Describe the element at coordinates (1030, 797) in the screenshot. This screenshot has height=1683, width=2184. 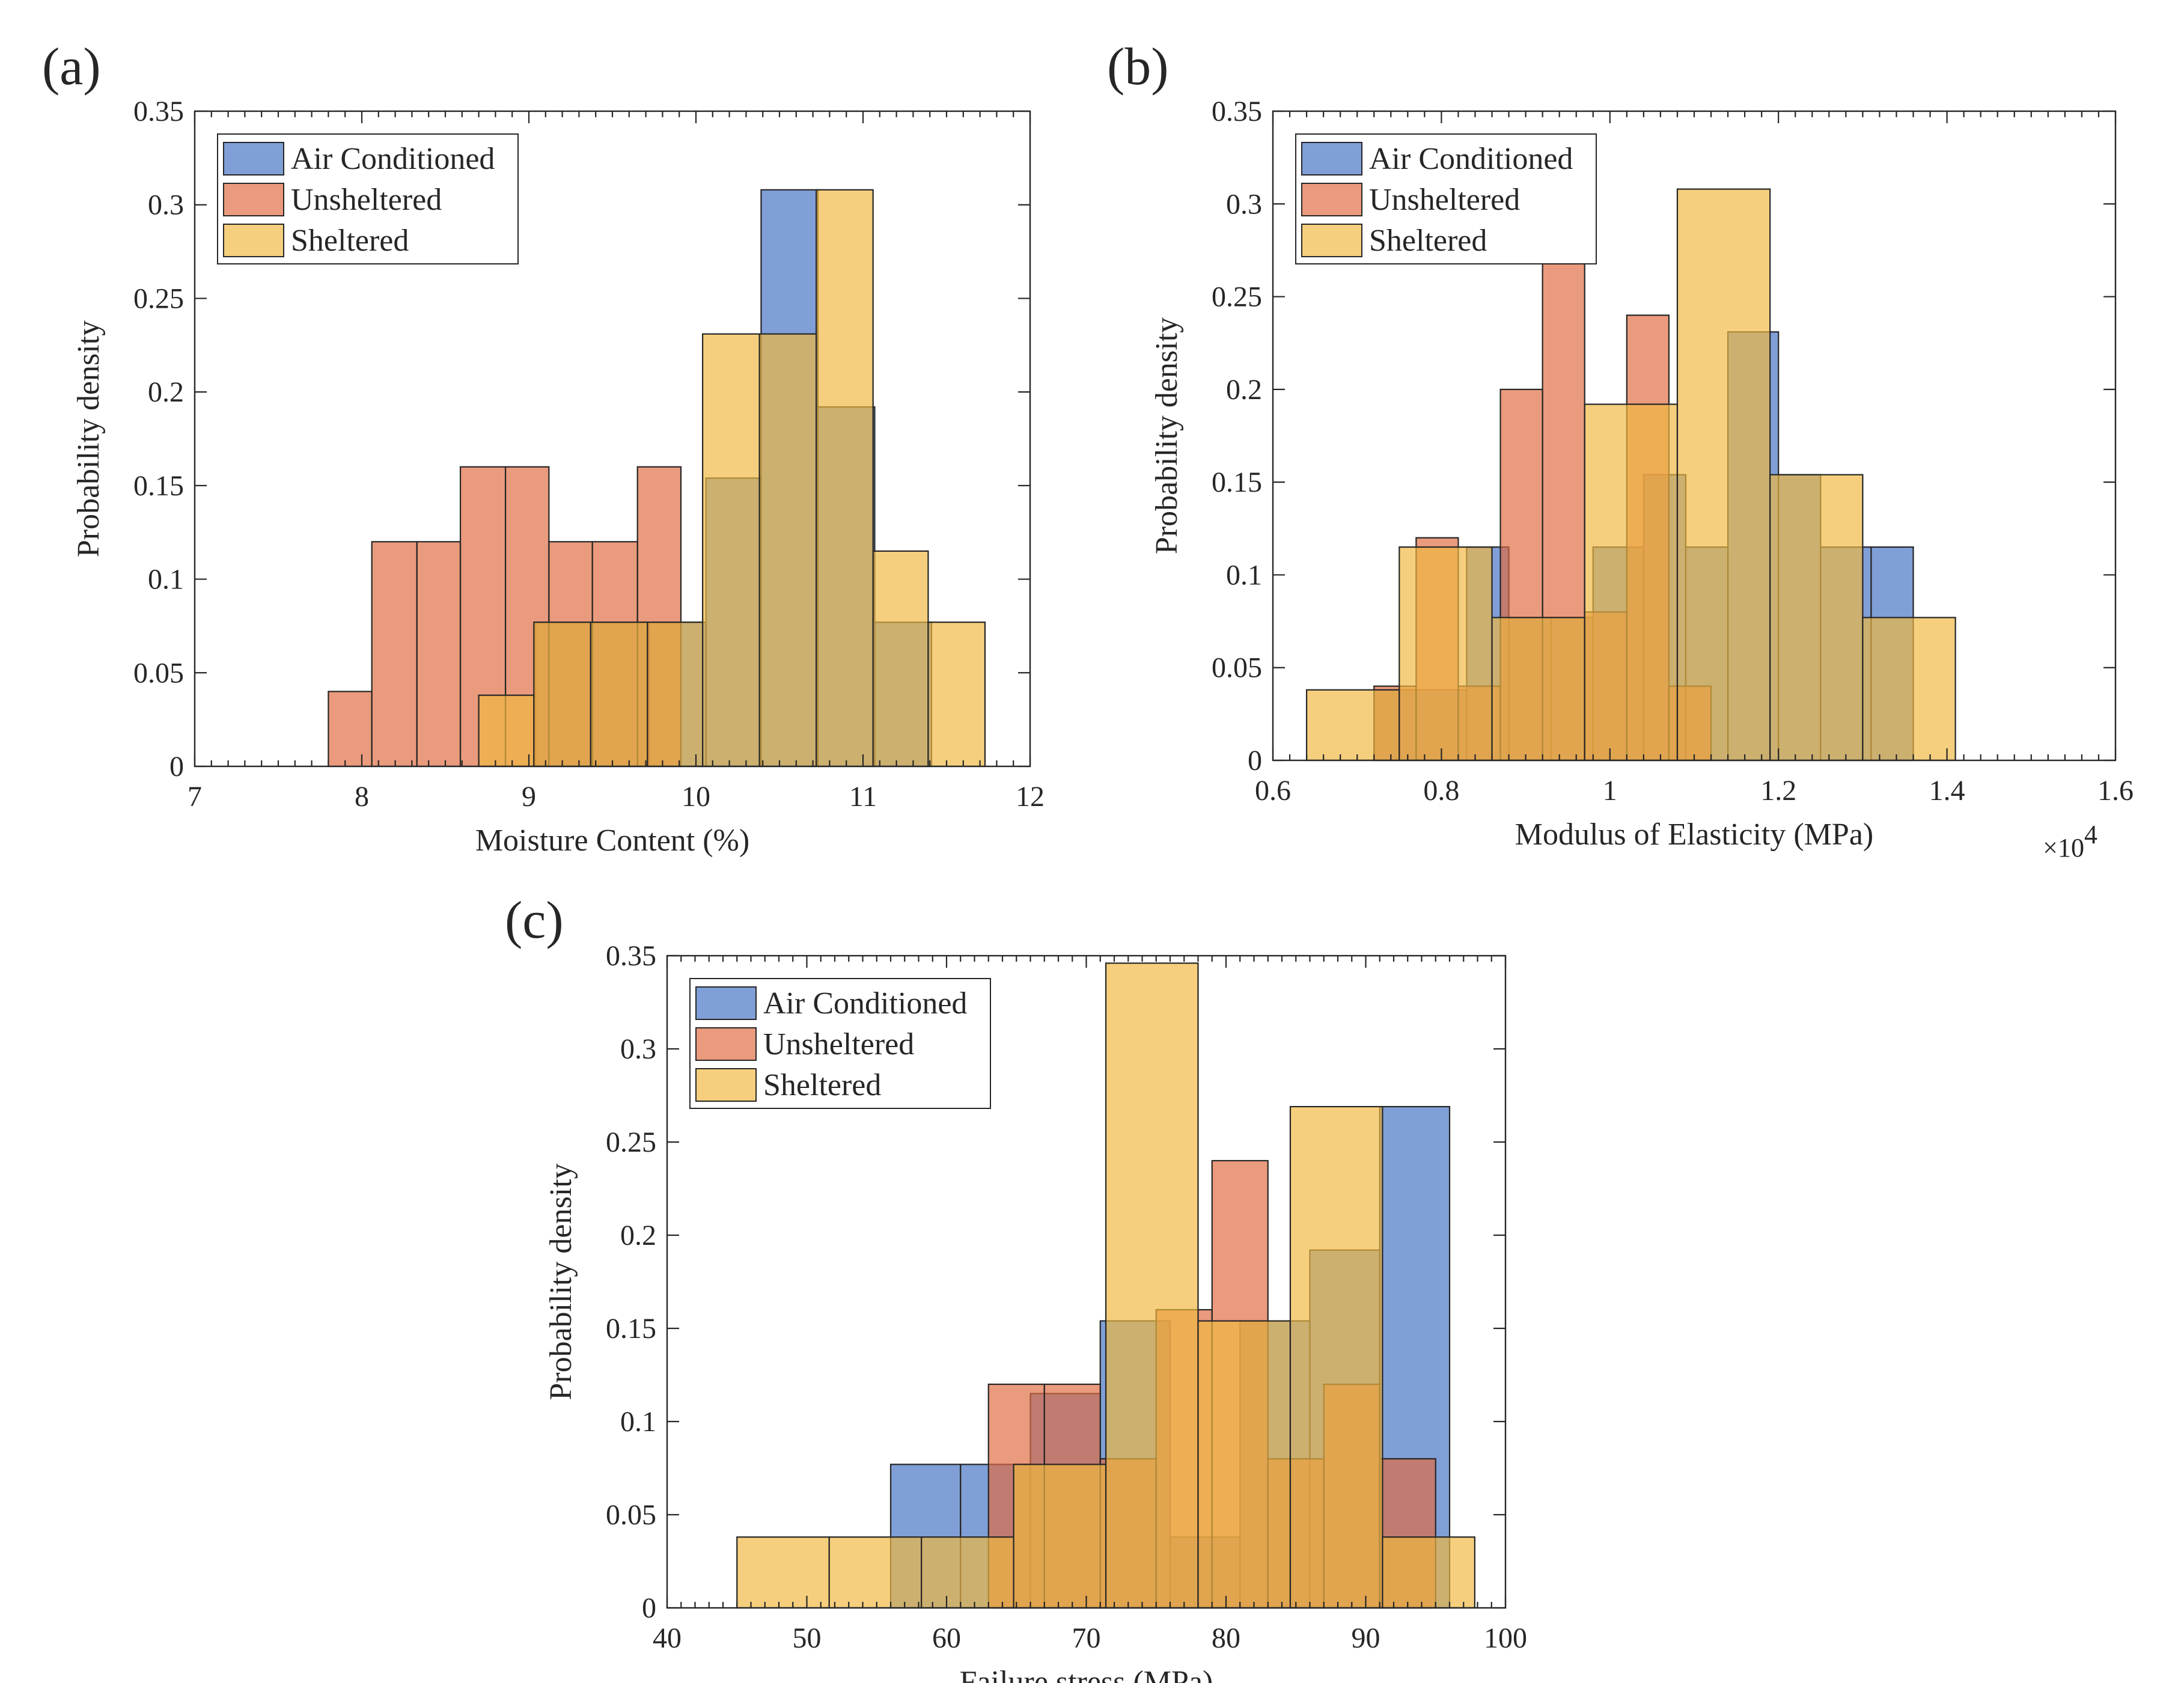
I see `x-tick-label: 12` at that location.